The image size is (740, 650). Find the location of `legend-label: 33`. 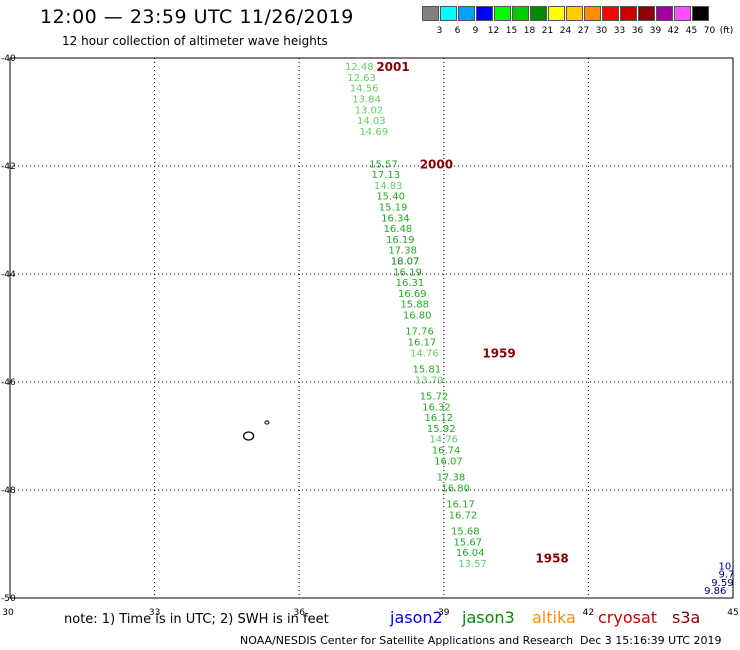

legend-label: 33 is located at coordinates (619, 31).